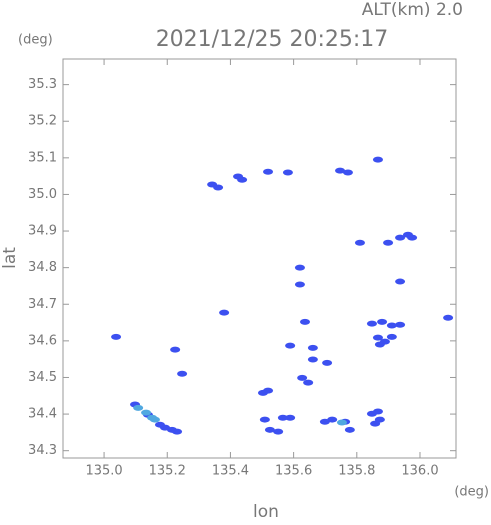 Image resolution: width=491 pixels, height=525 pixels. I want to click on x-tick-label: 135.4, so click(230, 471).